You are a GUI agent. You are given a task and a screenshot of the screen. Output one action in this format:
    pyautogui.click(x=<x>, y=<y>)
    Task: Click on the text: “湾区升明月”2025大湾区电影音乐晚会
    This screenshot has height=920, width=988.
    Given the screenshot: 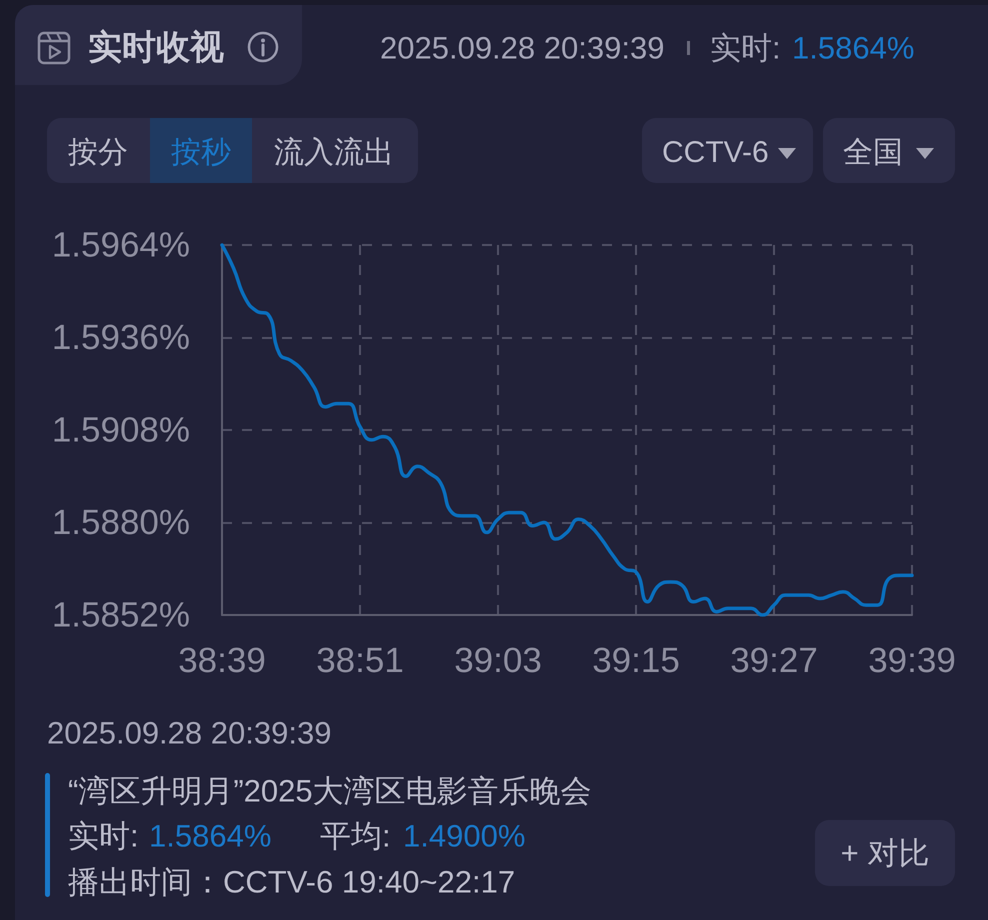 What is the action you would take?
    pyautogui.click(x=330, y=791)
    